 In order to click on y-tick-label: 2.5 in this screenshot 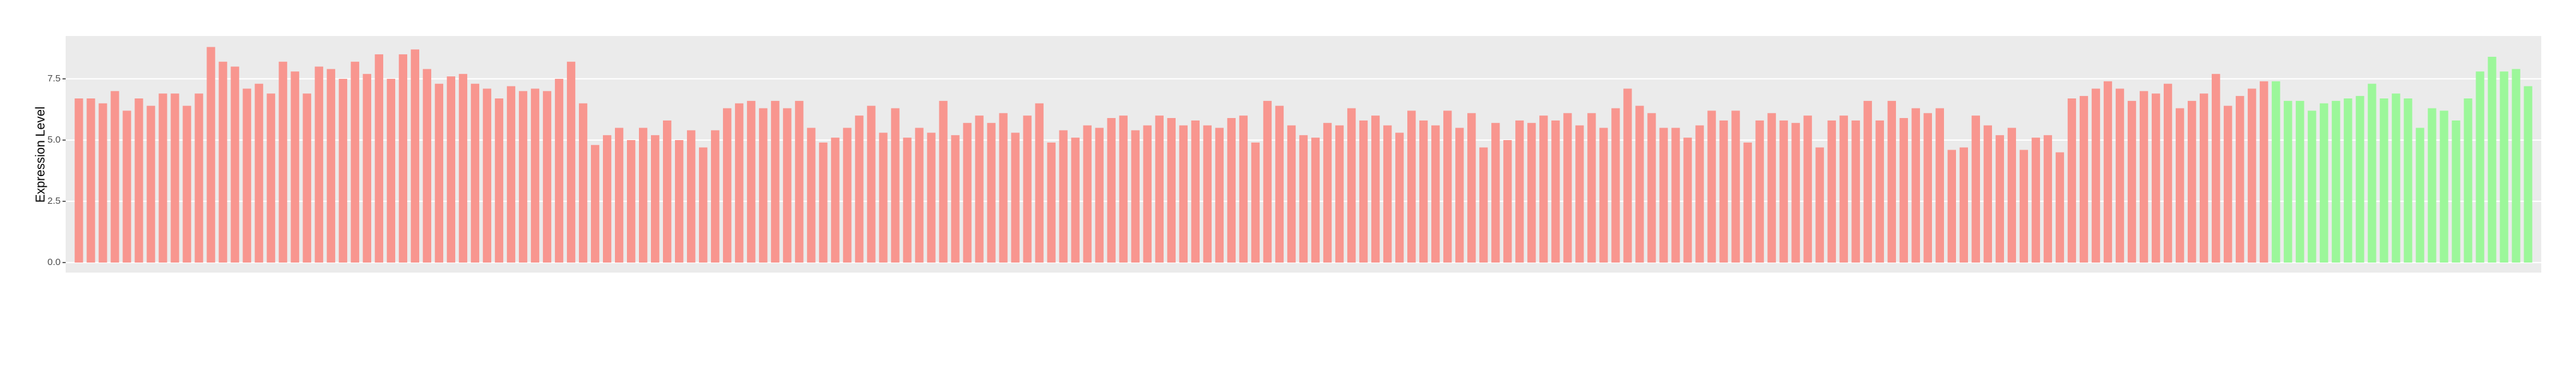, I will do `click(54, 201)`.